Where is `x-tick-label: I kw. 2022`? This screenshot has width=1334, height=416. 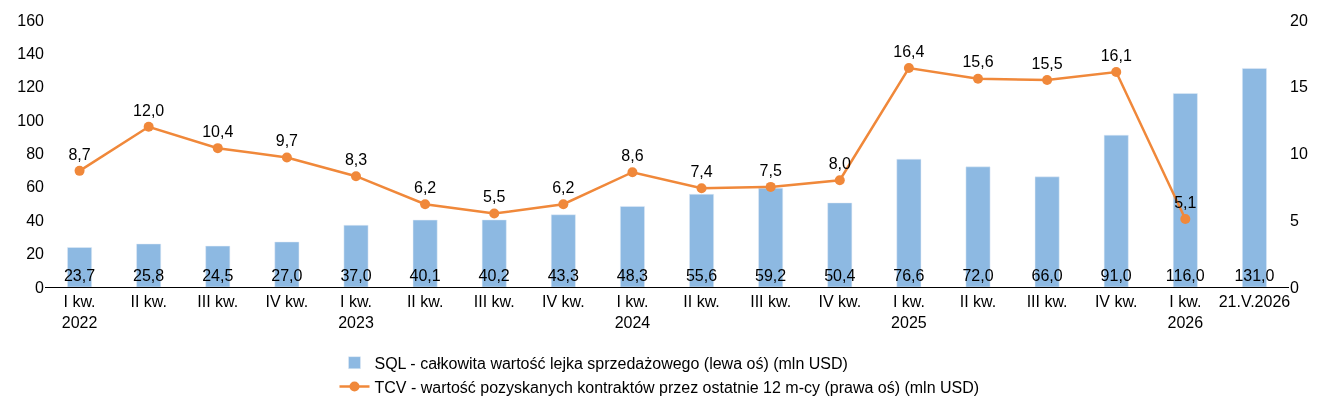 x-tick-label: I kw. 2022 is located at coordinates (79, 312).